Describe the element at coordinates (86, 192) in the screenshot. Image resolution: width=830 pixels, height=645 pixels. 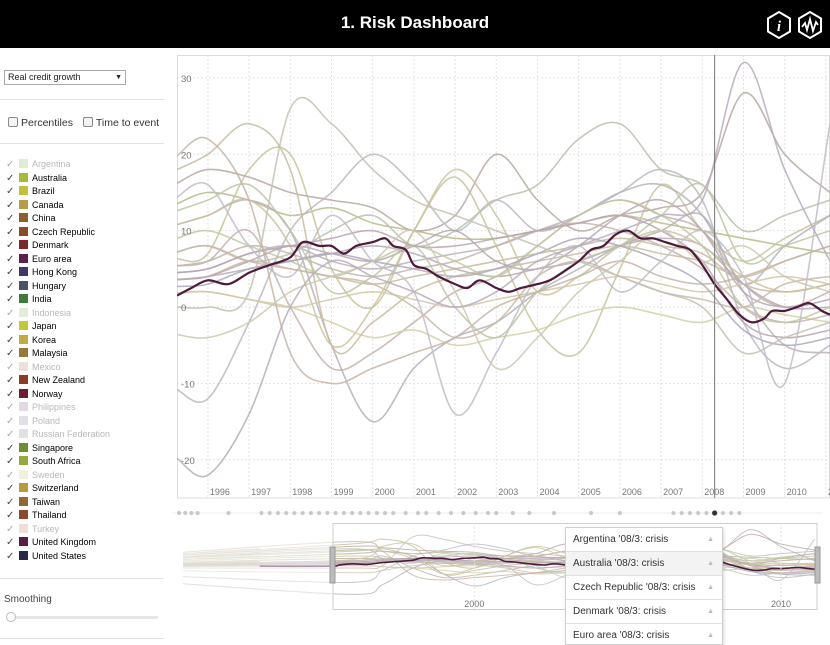
I see `country-item: ✓ Brazil` at that location.